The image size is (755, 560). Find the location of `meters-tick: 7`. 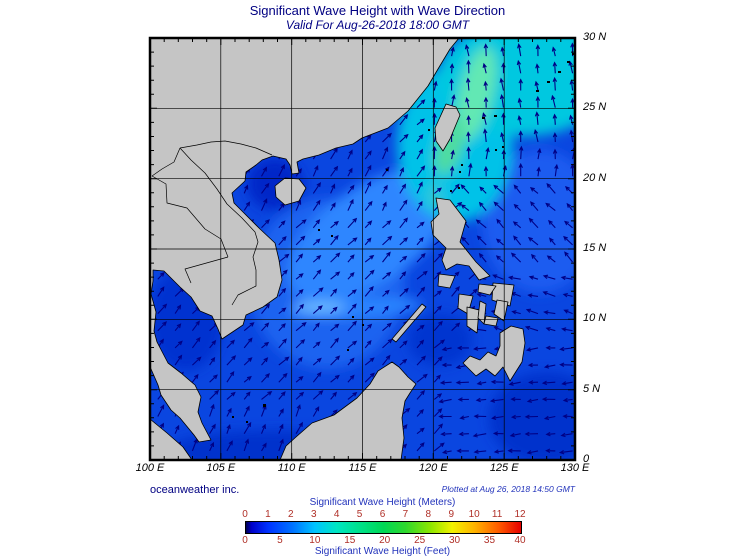

meters-tick: 7 is located at coordinates (405, 514).